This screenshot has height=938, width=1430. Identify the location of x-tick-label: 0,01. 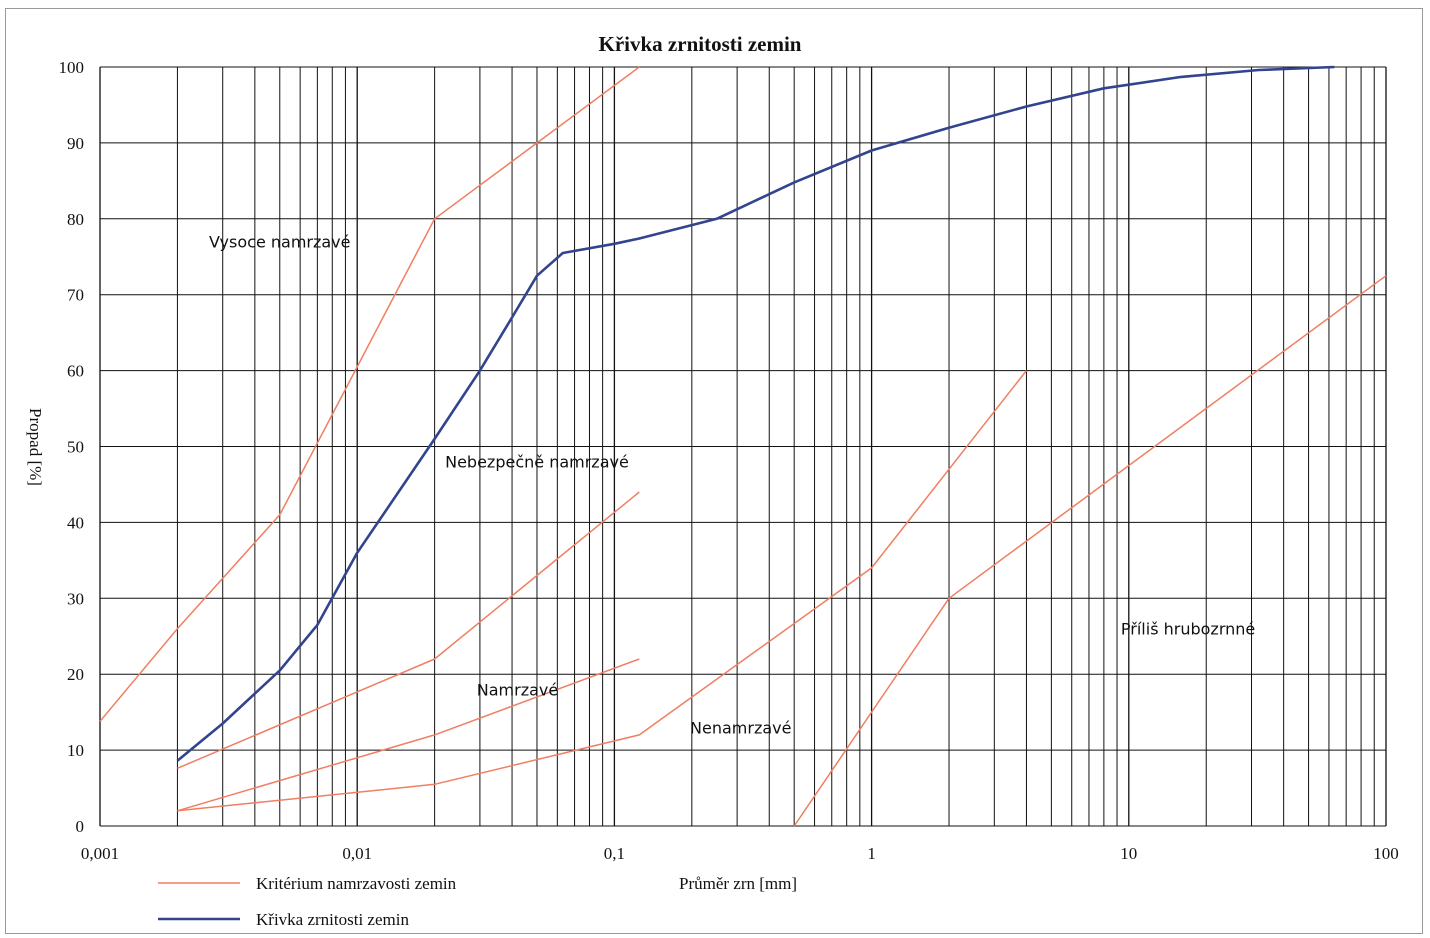
(357, 853).